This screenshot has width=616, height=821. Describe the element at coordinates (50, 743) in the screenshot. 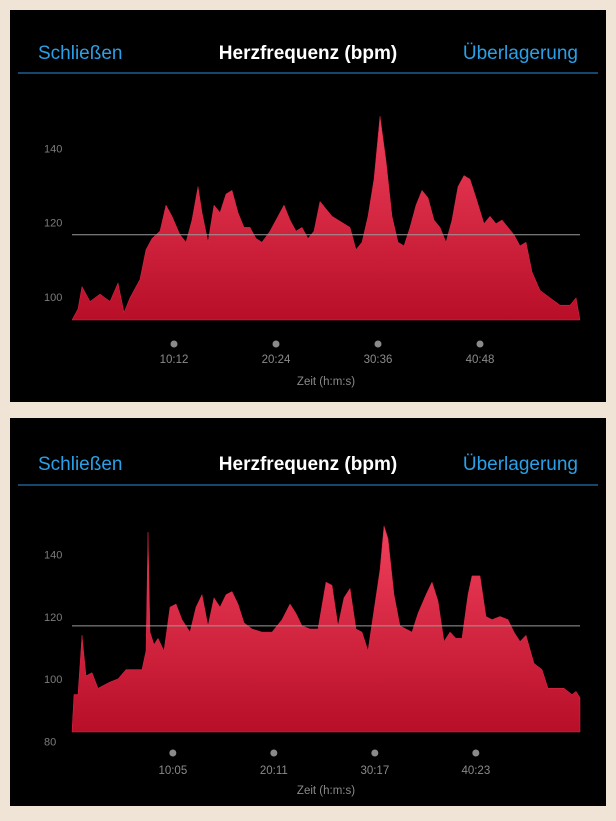

I see `y-tick-label: 80` at that location.